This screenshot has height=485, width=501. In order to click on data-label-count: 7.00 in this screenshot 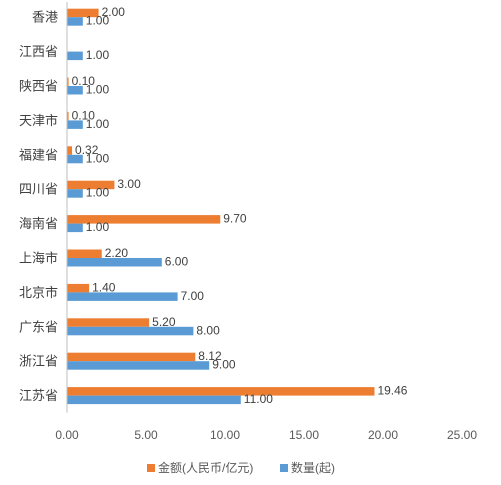, I will do `click(193, 296)`.